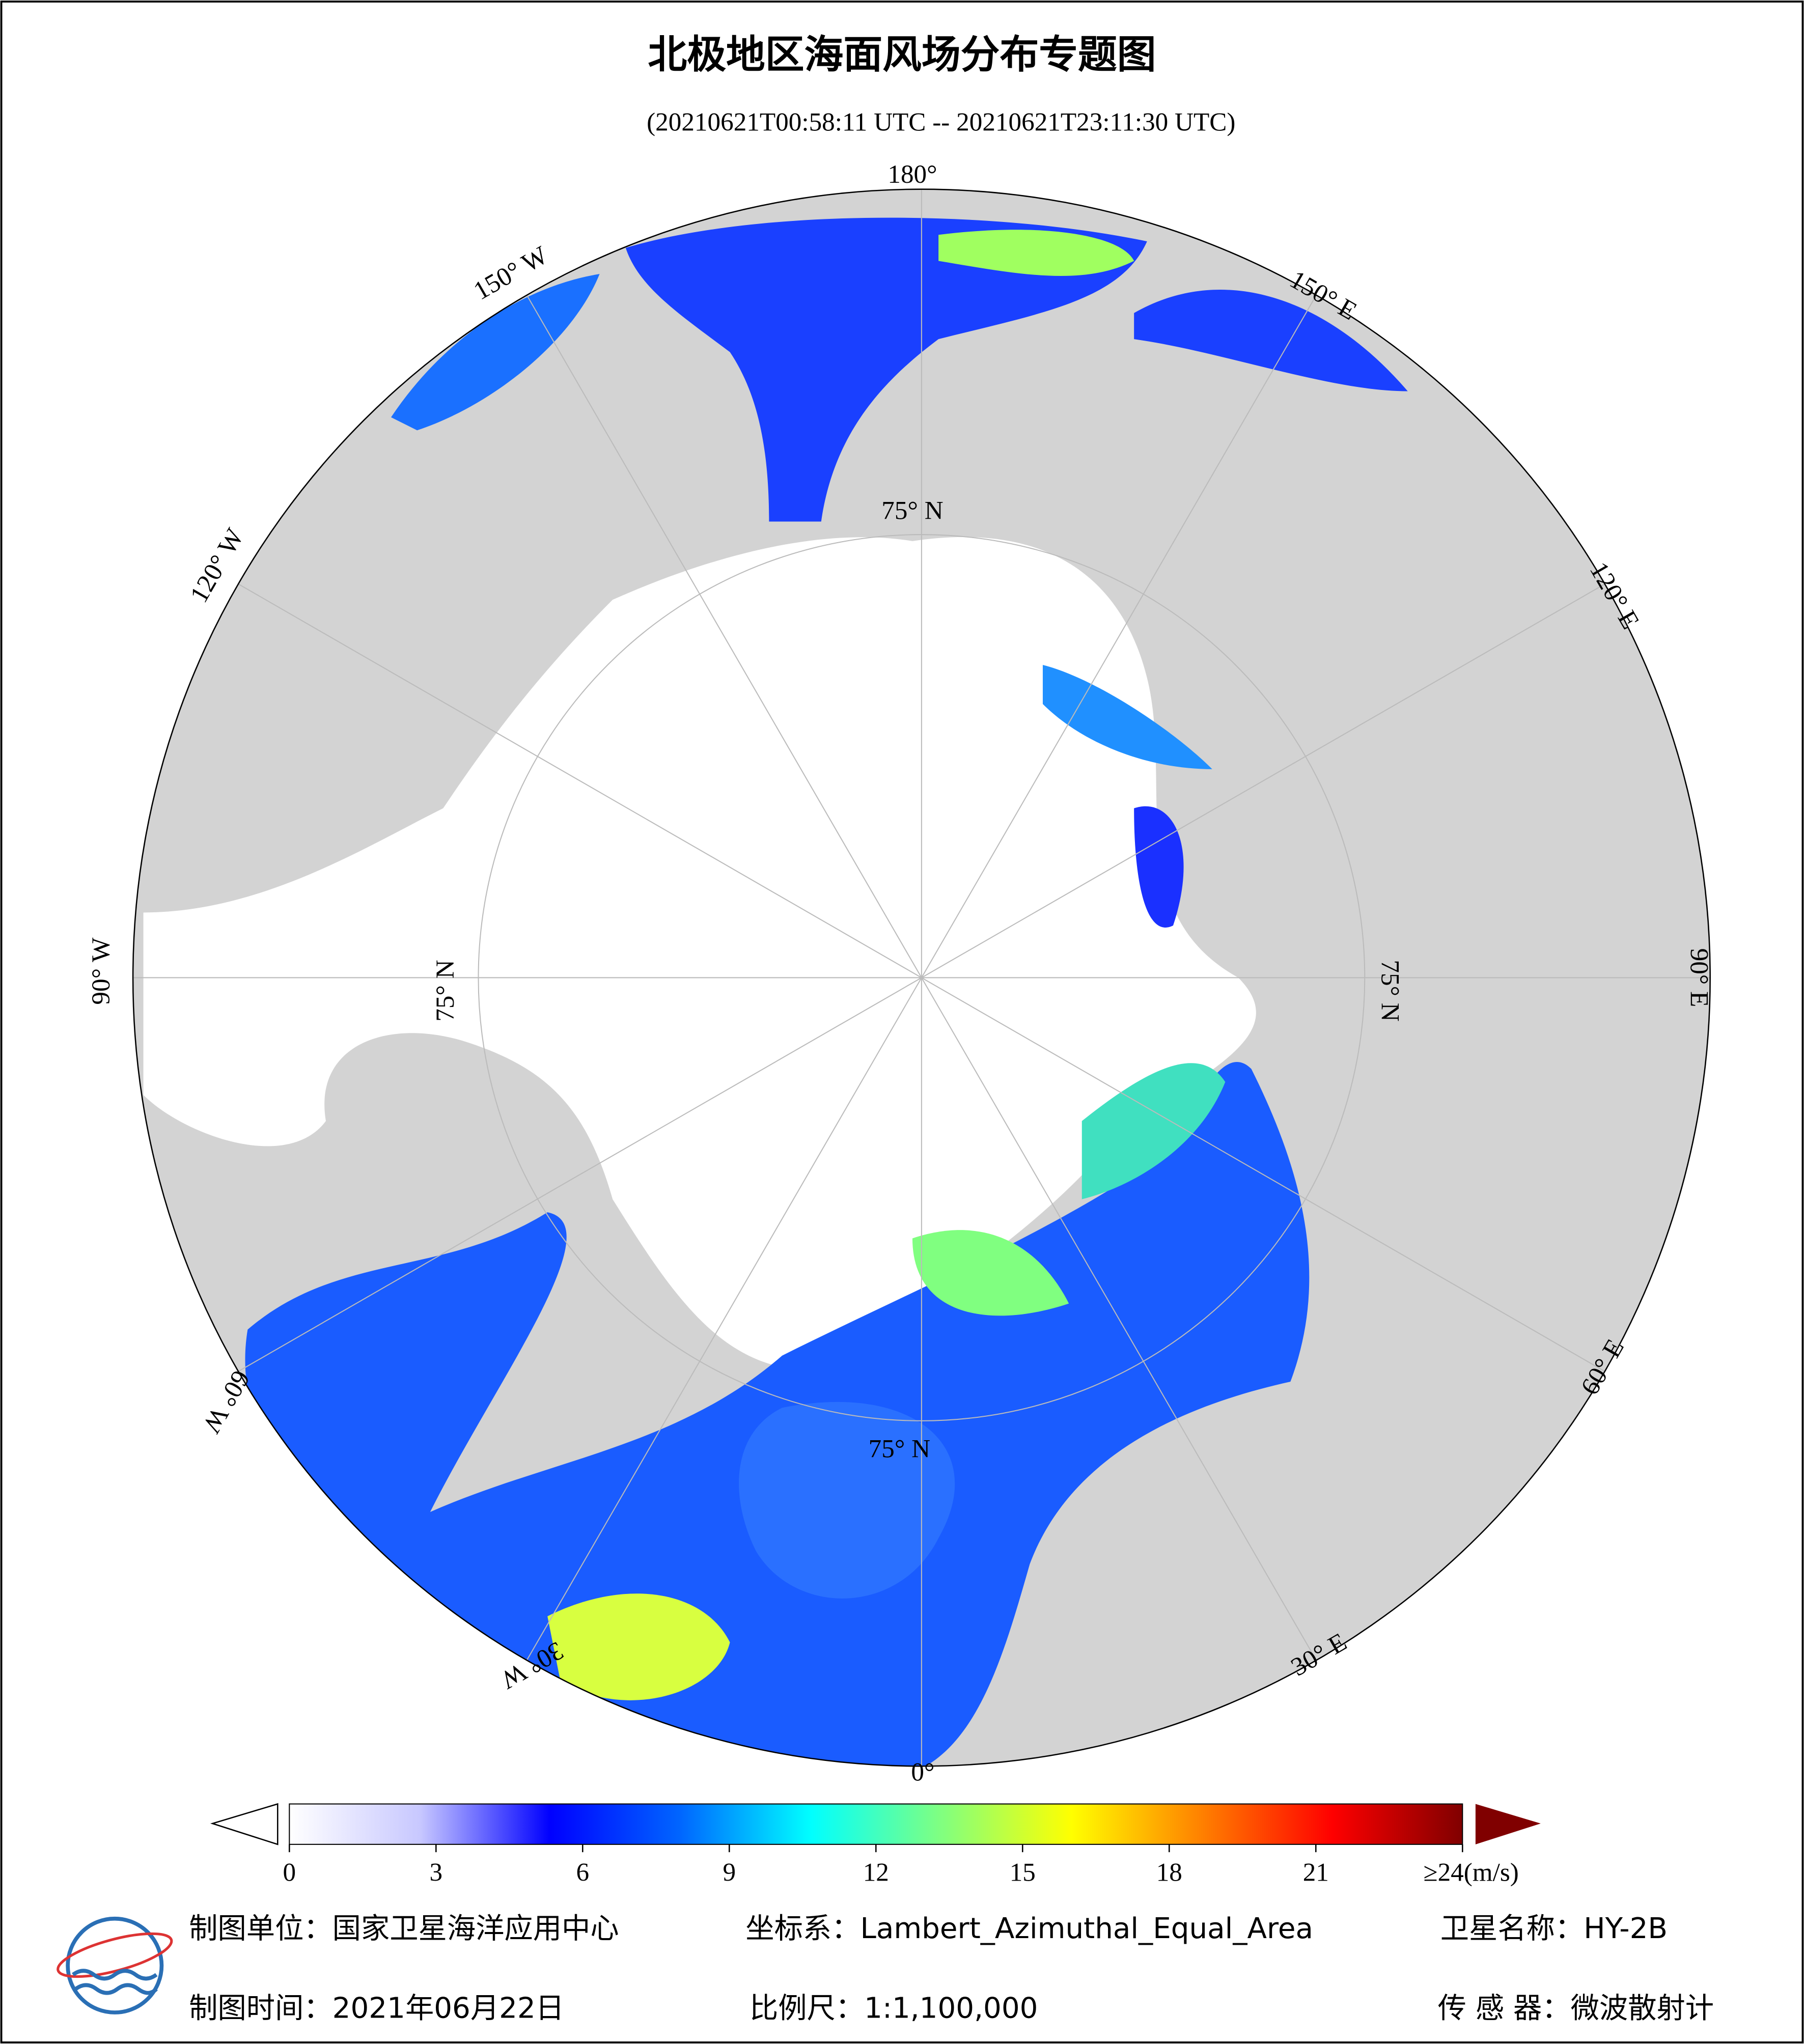  I want to click on colorbar-tick-label: ≥24(m/s), so click(1470, 1872).